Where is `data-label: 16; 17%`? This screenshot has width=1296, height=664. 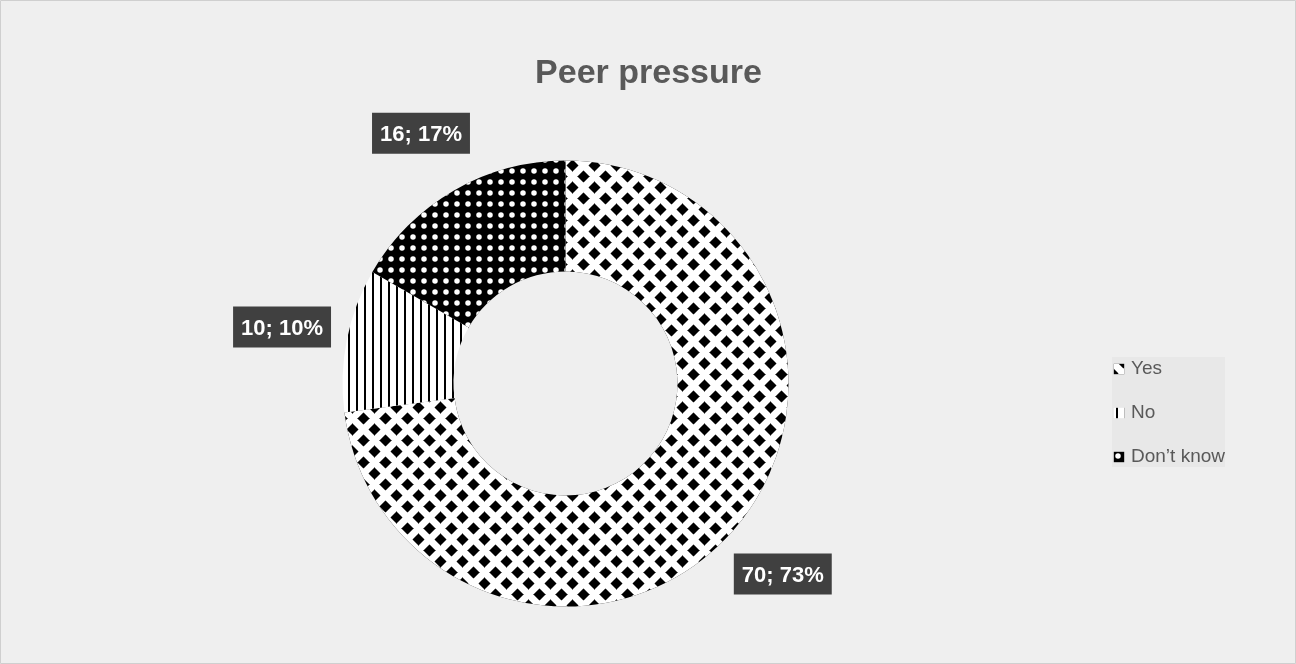 data-label: 16; 17% is located at coordinates (421, 133).